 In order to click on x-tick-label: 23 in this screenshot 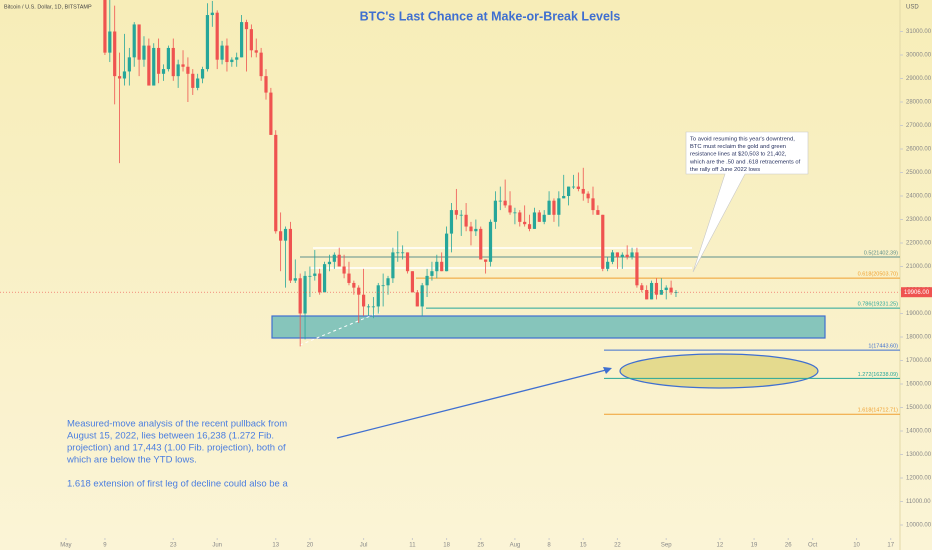, I will do `click(173, 546)`.